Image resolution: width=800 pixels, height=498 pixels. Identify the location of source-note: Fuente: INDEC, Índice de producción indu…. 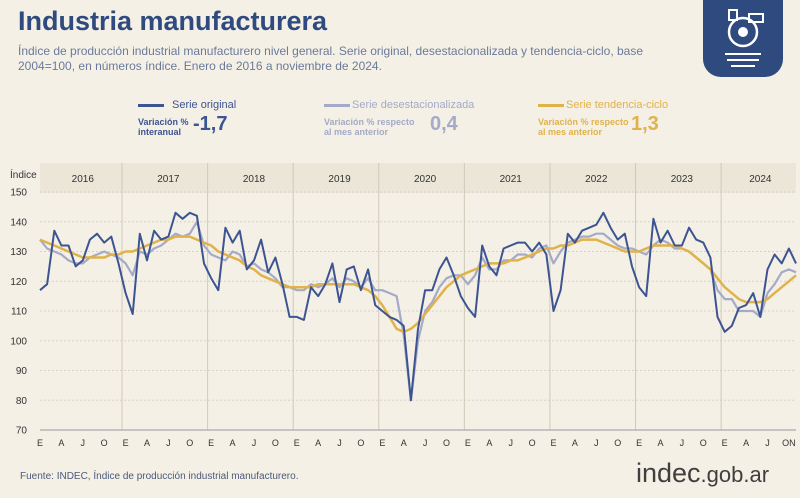
(159, 476).